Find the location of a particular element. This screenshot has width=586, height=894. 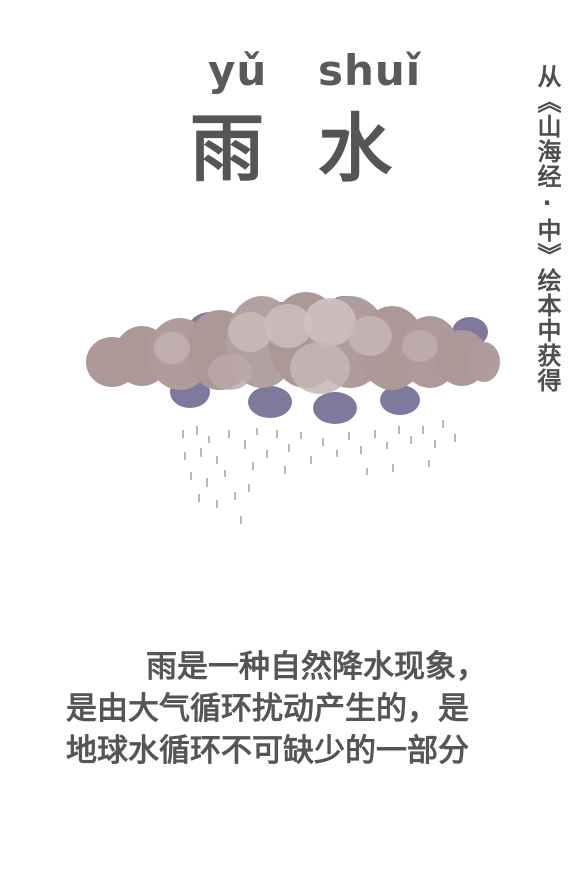

cloud-highlights is located at coordinates (296, 346).